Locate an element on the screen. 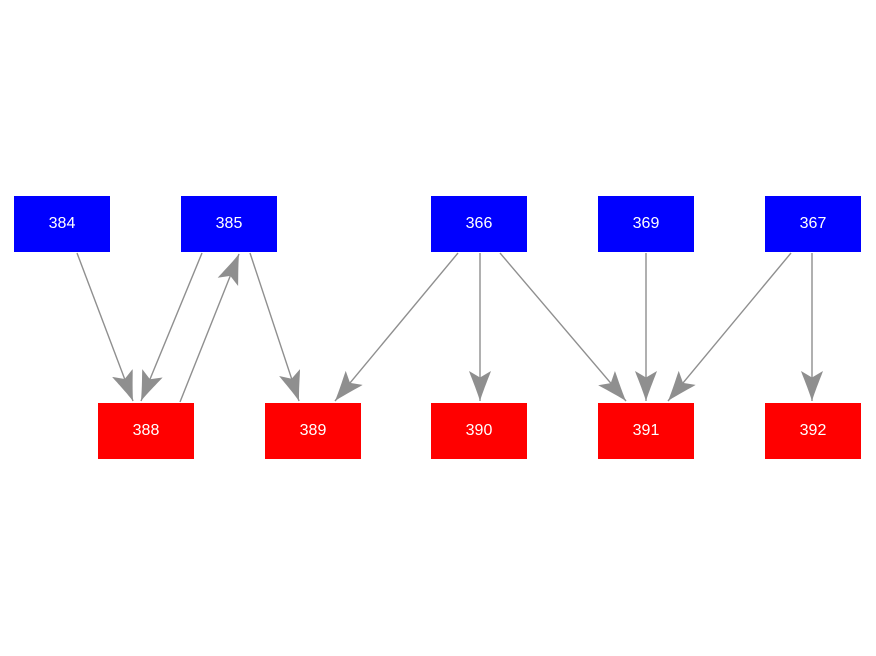 Image resolution: width=876 pixels, height=656 pixels. node-391: 391 is located at coordinates (646, 431).